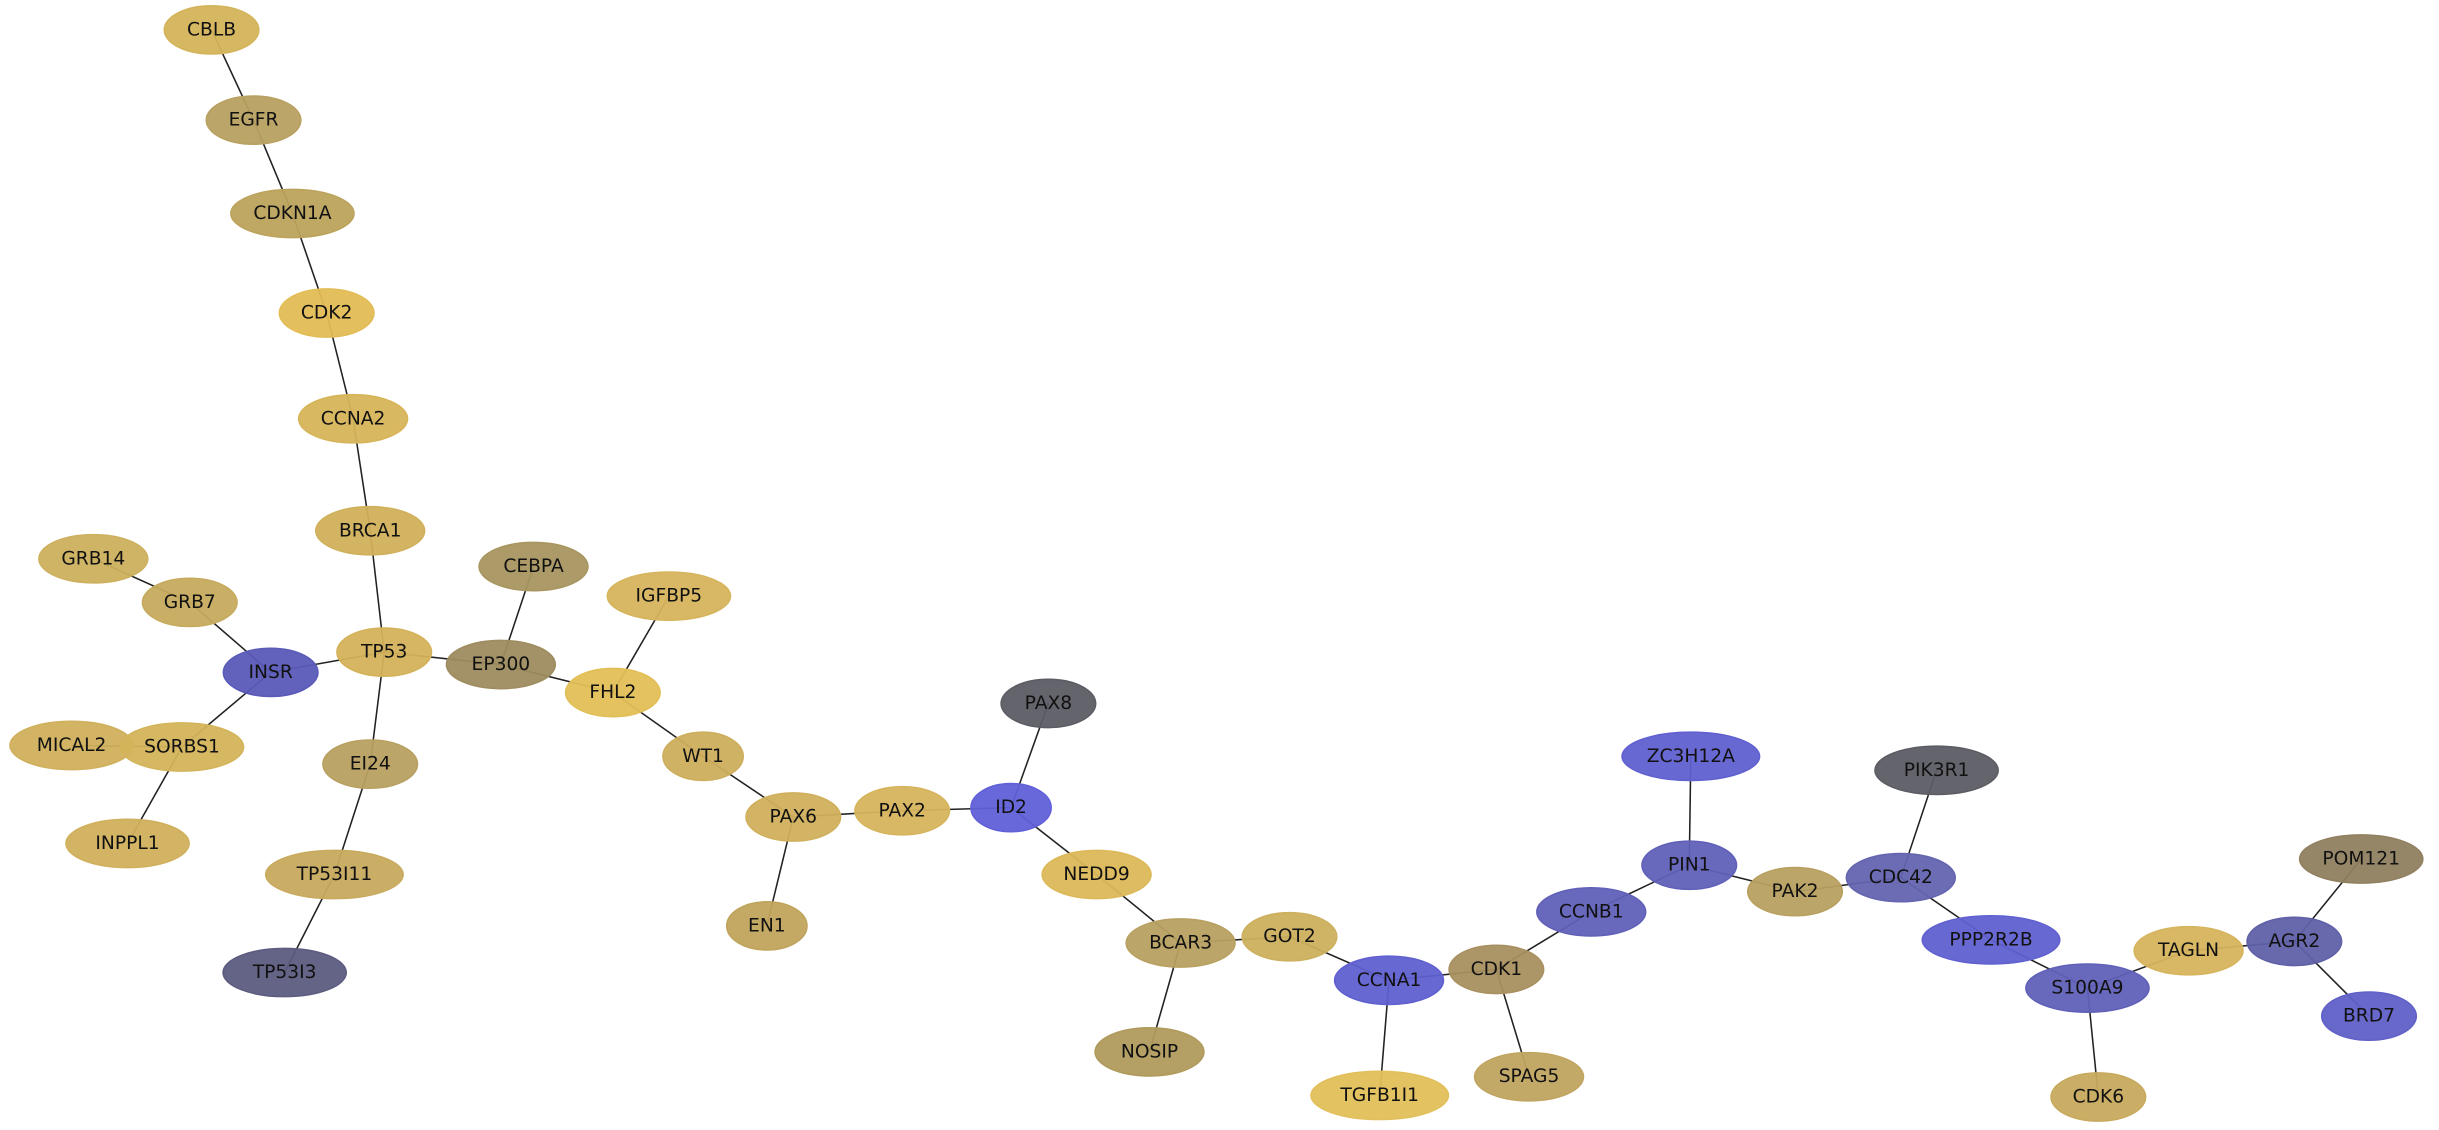 The height and width of the screenshot is (1130, 2439). I want to click on node: NEDD9, so click(1096, 874).